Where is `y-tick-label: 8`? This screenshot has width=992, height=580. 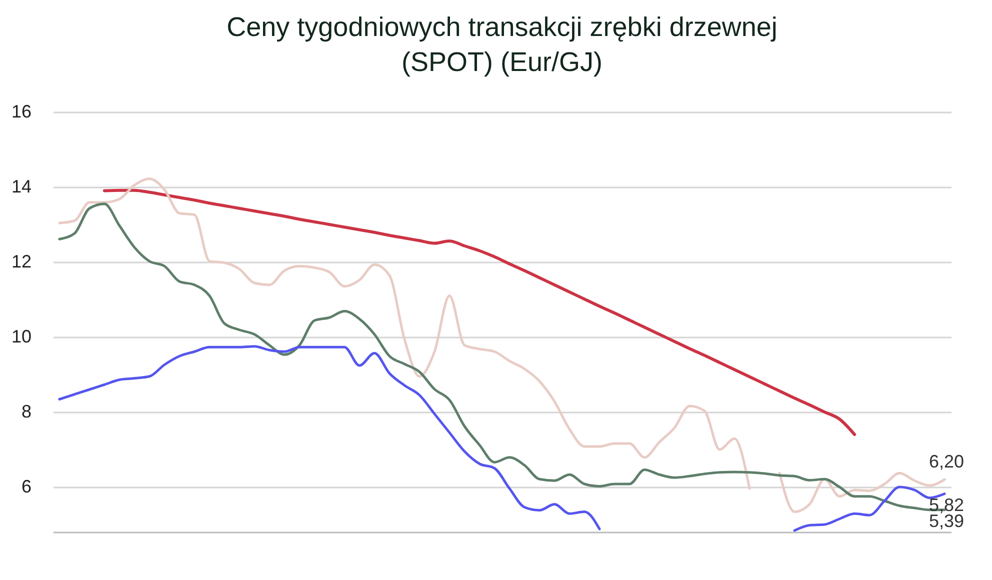 y-tick-label: 8 is located at coordinates (26, 412).